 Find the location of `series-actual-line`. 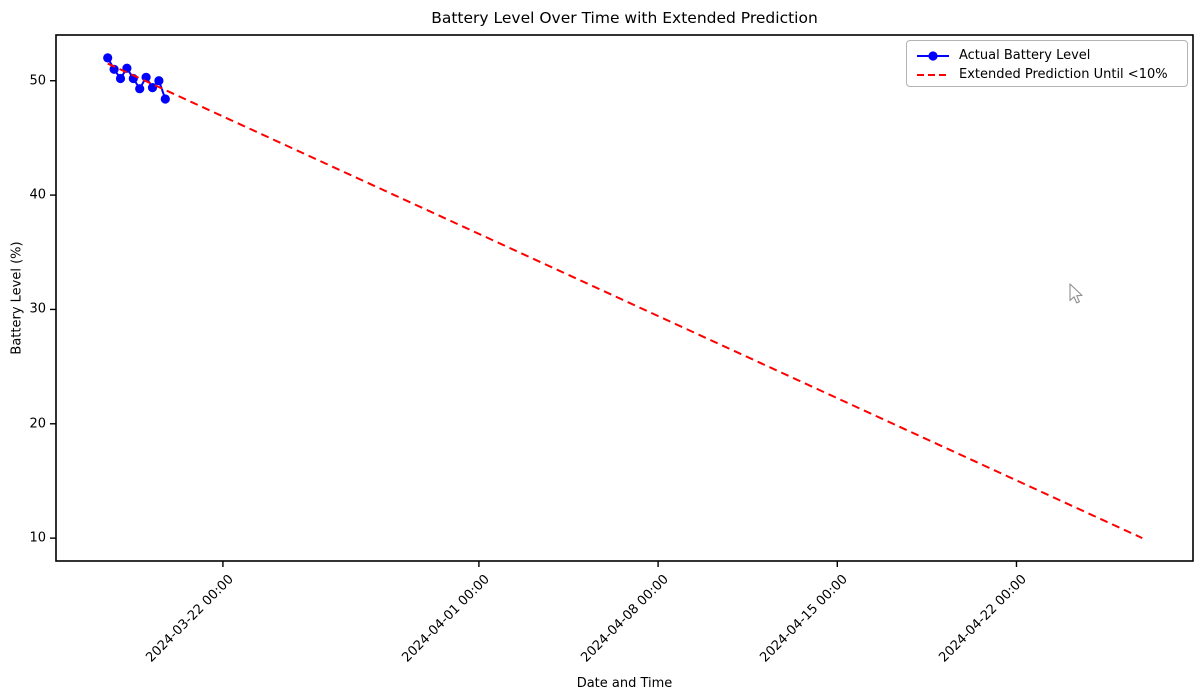

series-actual-line is located at coordinates (136, 78).